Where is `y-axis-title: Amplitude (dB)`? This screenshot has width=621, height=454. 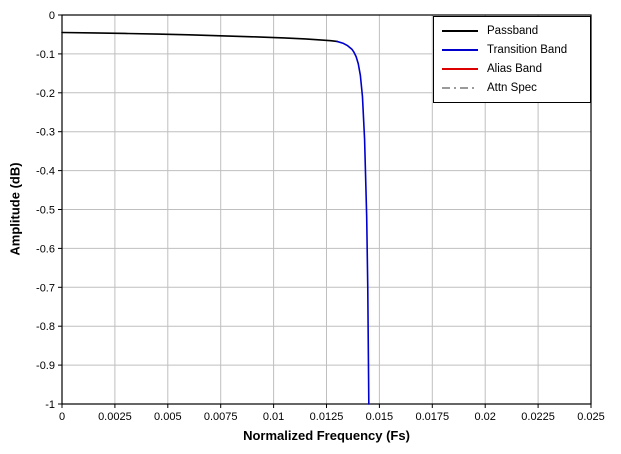
y-axis-title: Amplitude (dB) is located at coordinates (15, 209).